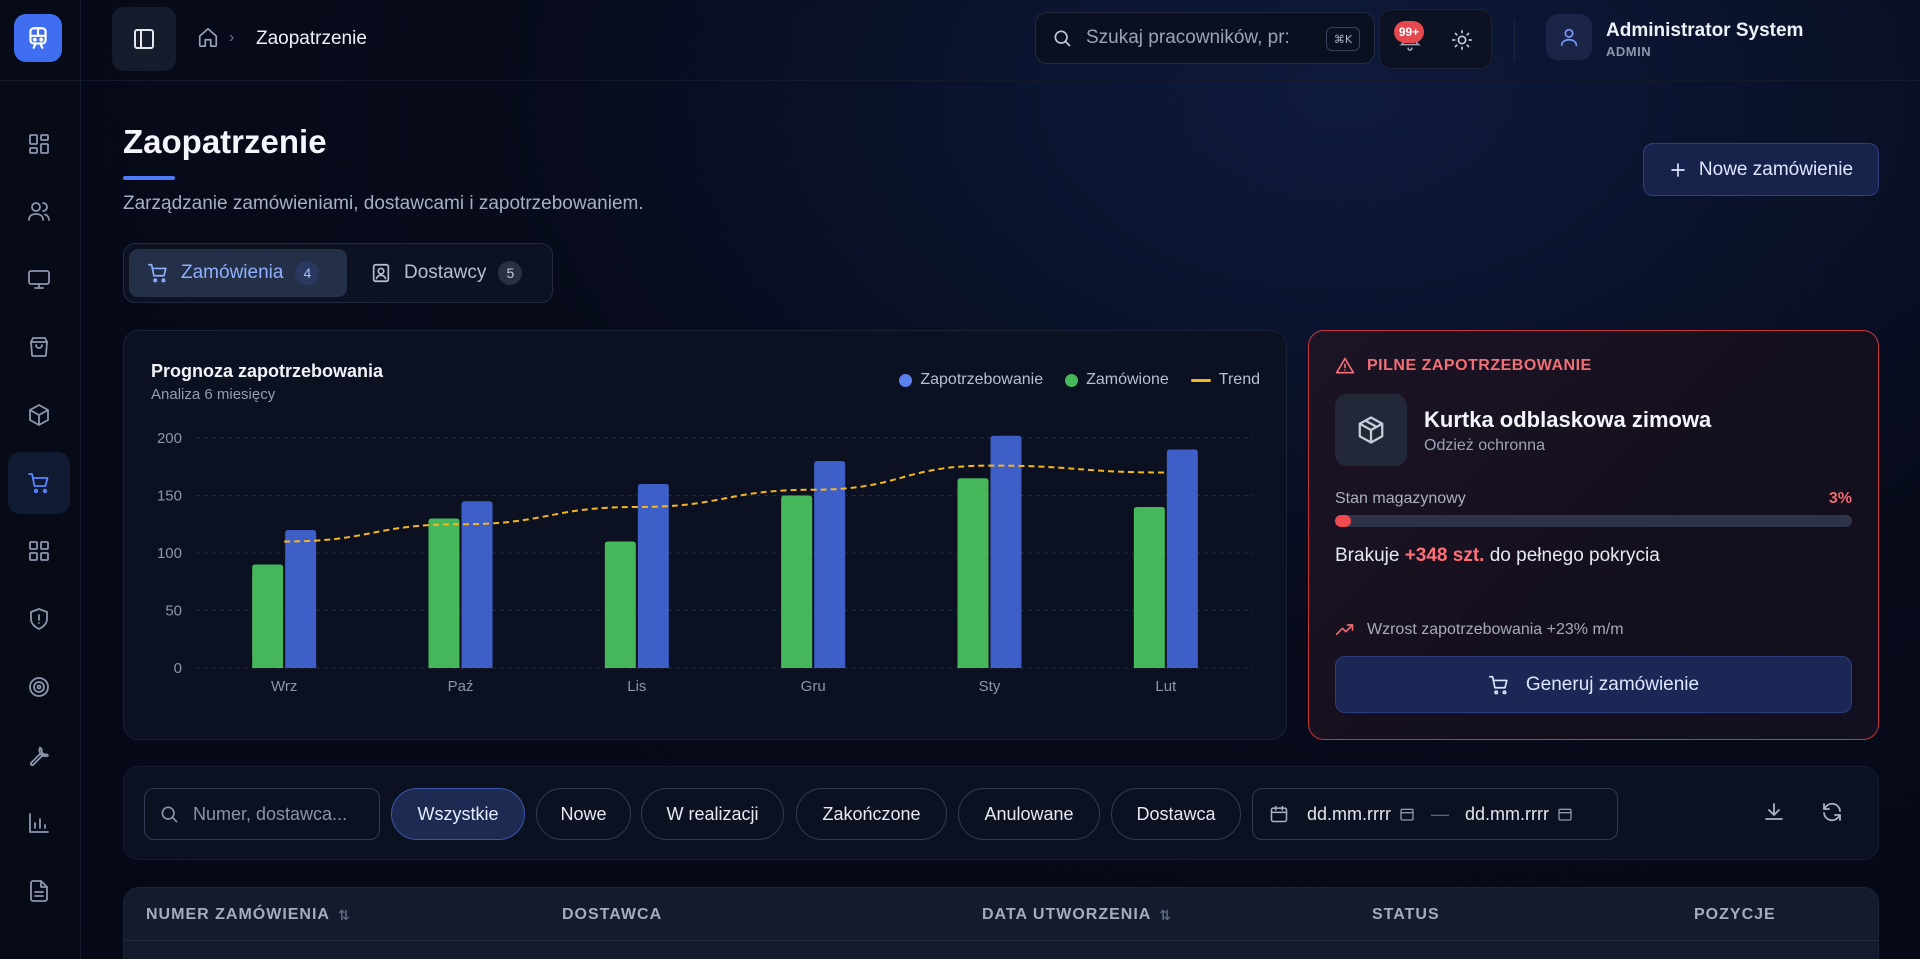 Image resolution: width=1920 pixels, height=959 pixels. I want to click on legend-label: Zamówione, so click(1127, 379).